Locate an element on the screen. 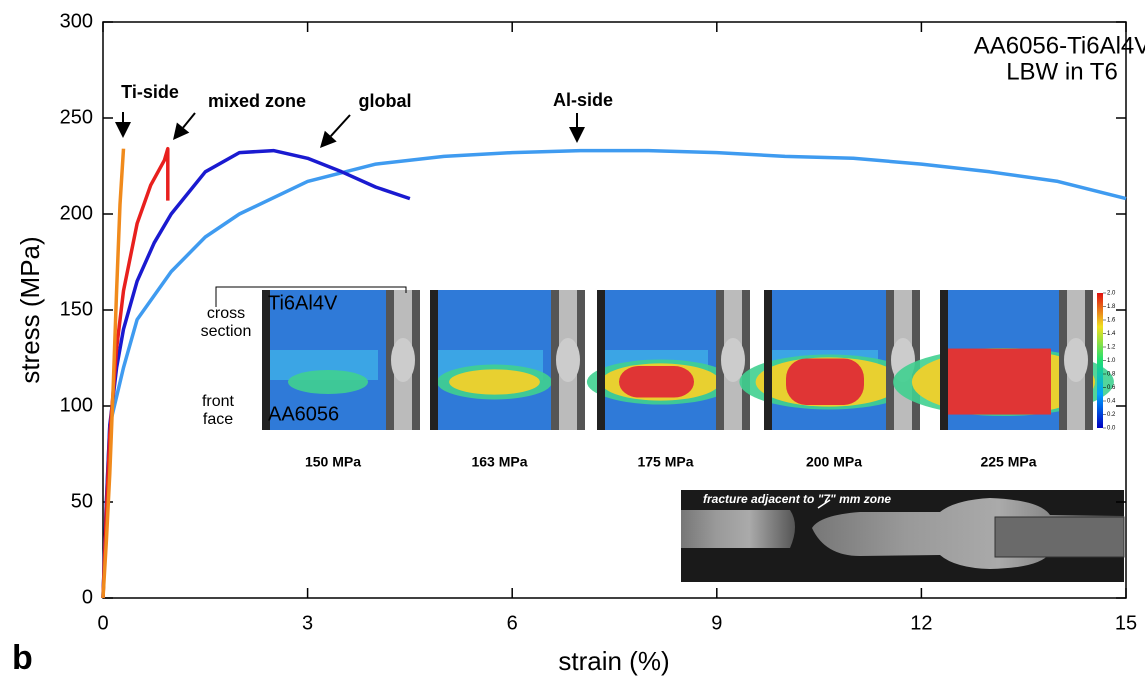  inset-note: face is located at coordinates (218, 419).